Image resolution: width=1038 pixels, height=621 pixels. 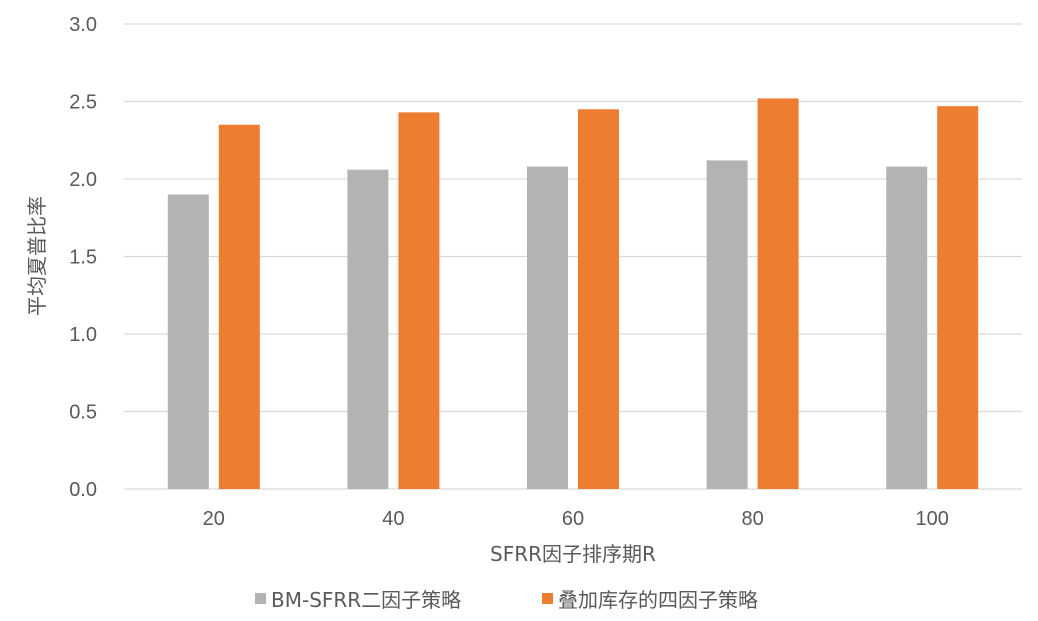 I want to click on y-tick-label: 0.5, so click(x=83, y=413).